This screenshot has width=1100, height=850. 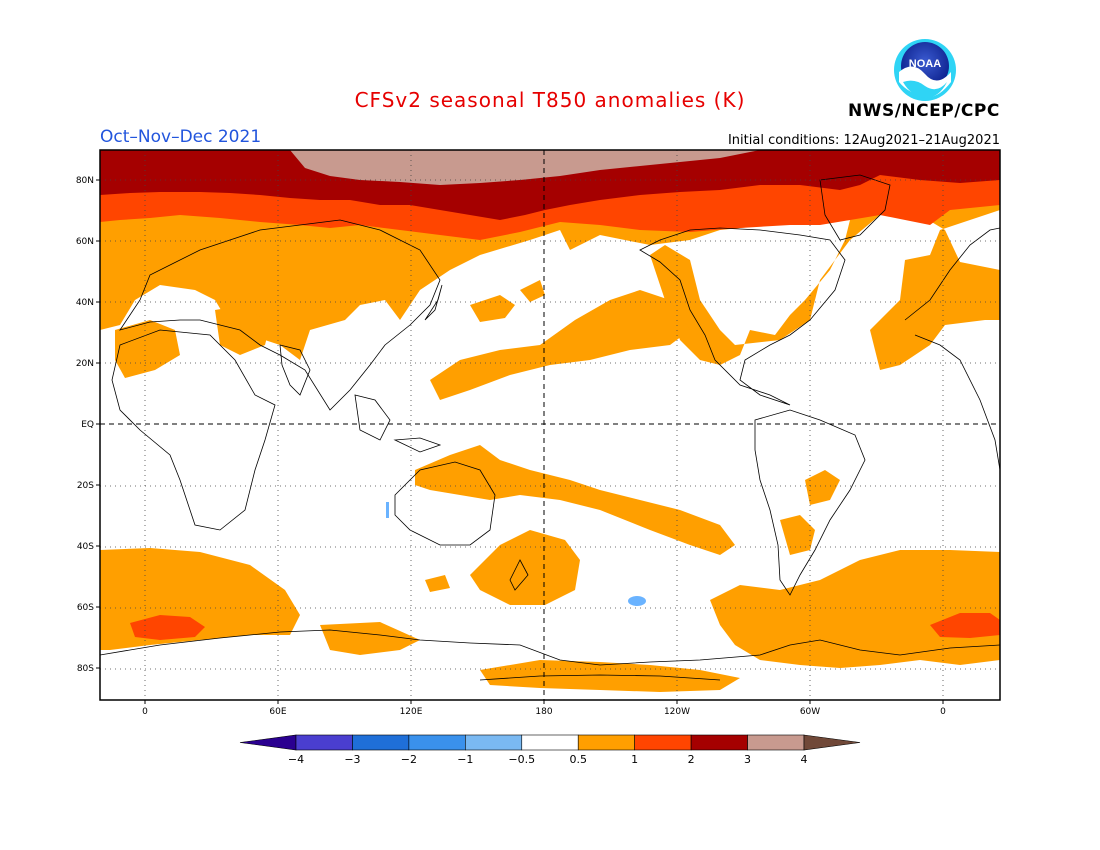 I want to click on lat-label: EQ, so click(x=87, y=425).